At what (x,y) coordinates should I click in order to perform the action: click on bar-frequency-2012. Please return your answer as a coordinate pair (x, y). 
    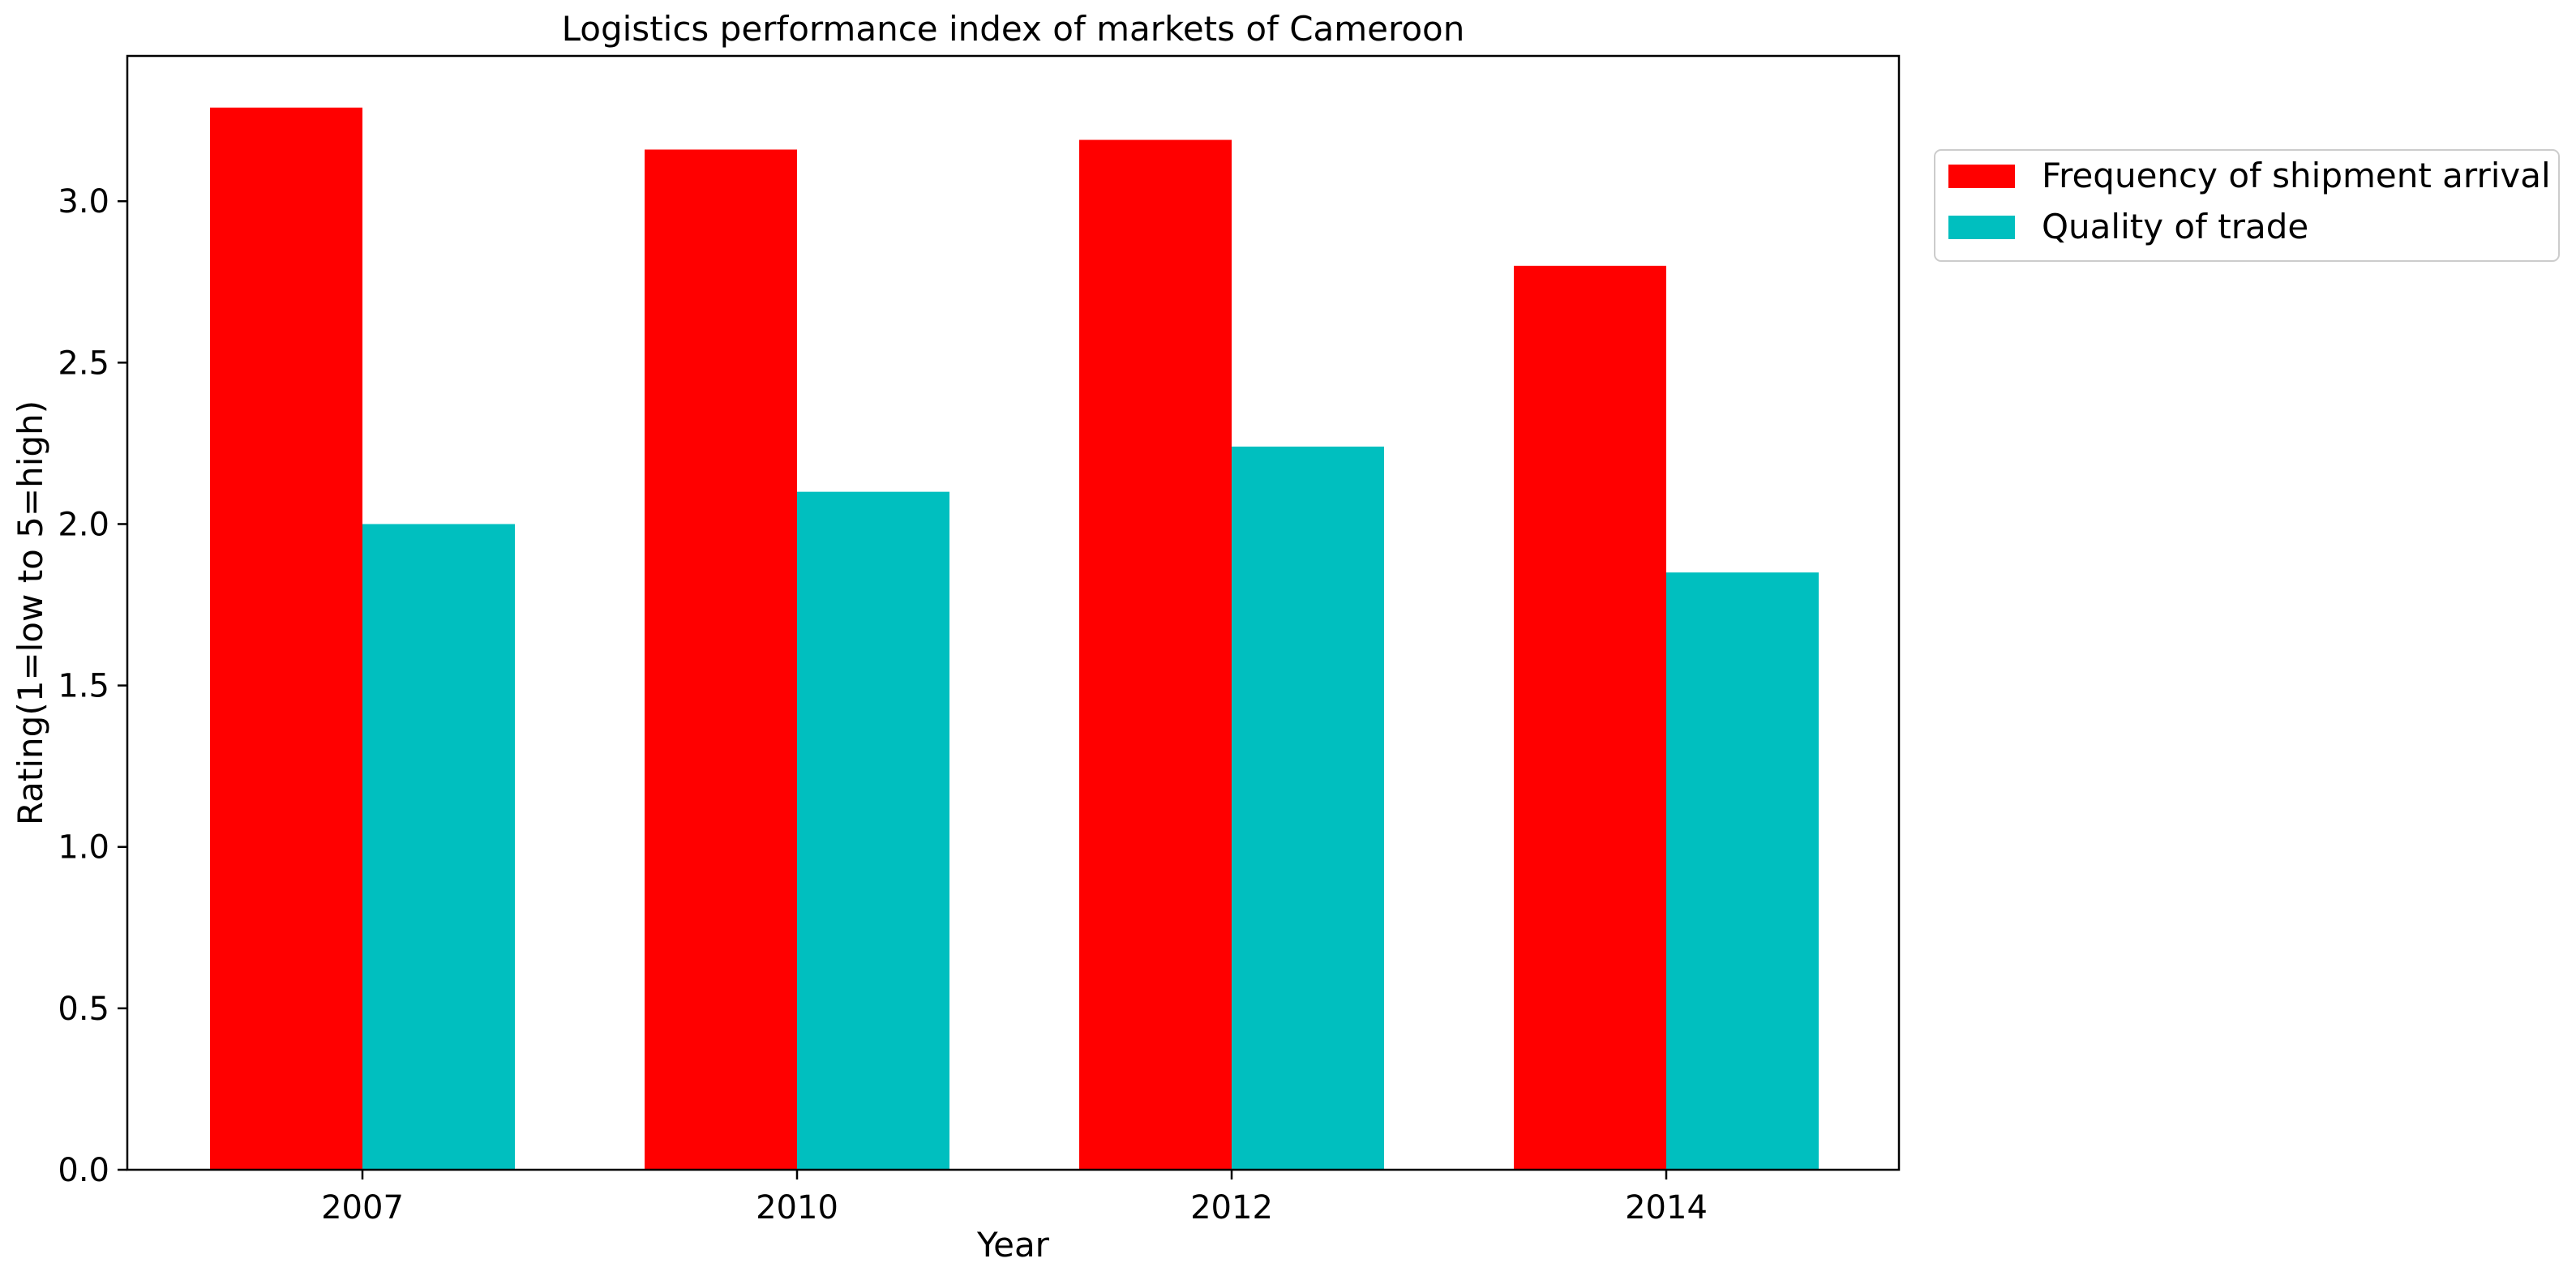
    Looking at the image, I should click on (1155, 654).